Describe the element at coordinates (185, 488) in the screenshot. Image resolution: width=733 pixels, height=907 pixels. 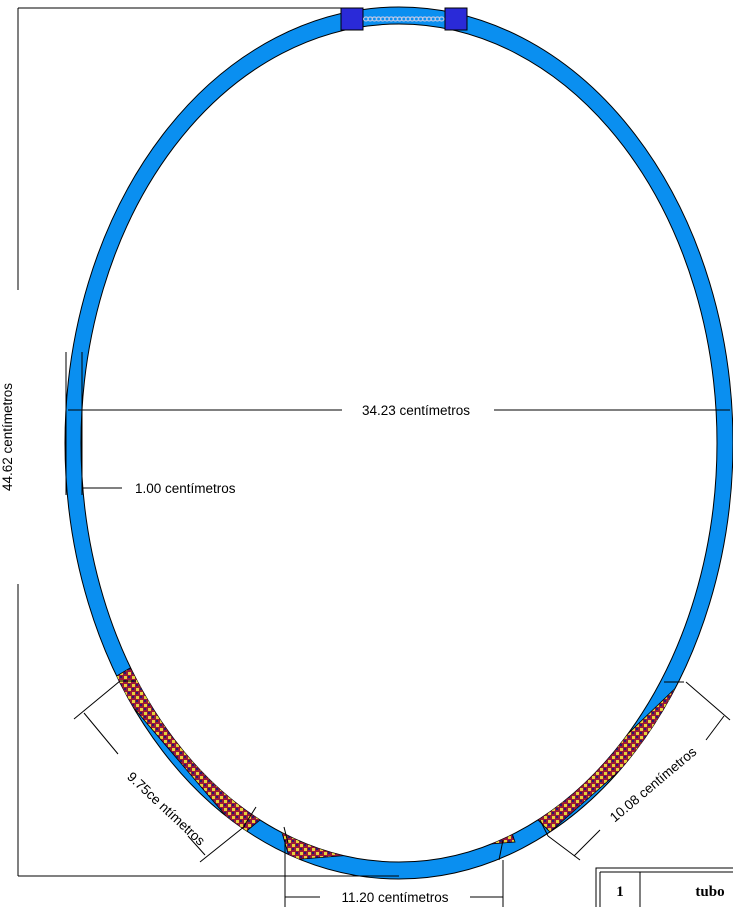
I see `thickness-label: 1.00 centímetros` at that location.